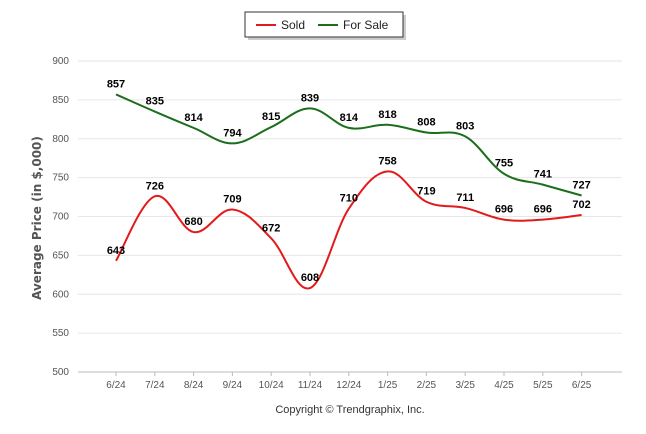  I want to click on y-tick-label: 500, so click(60, 372).